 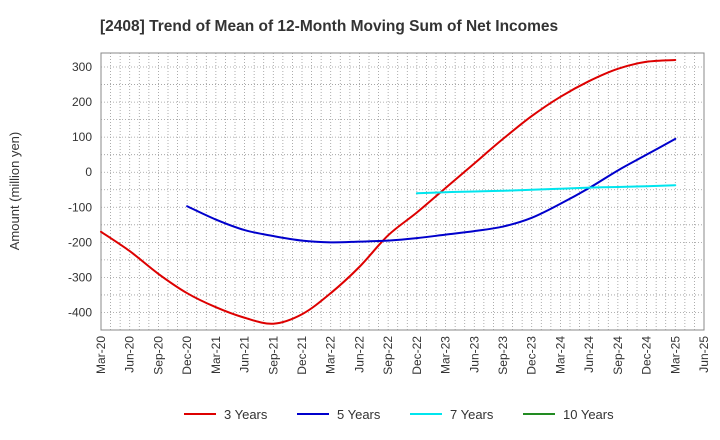 What do you see at coordinates (158, 355) in the screenshot?
I see `x-tick-label: Sep-20` at bounding box center [158, 355].